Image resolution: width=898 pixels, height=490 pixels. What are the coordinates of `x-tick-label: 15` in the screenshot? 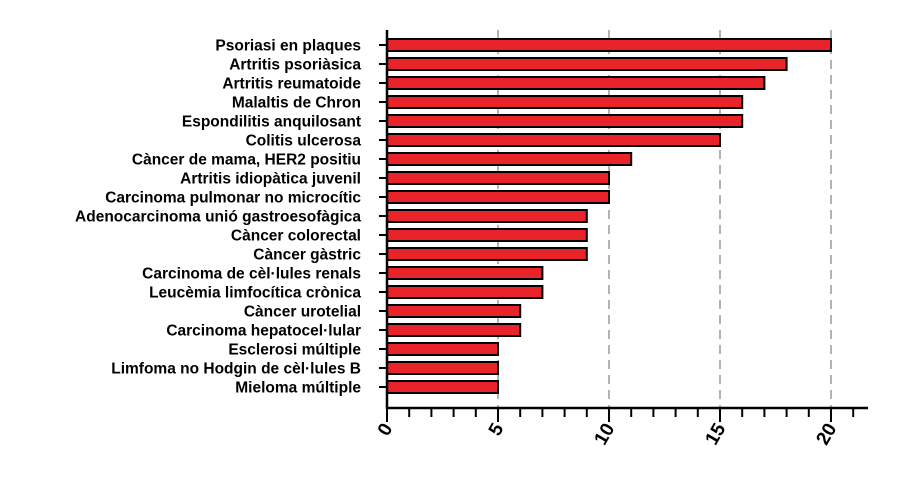 It's located at (716, 434).